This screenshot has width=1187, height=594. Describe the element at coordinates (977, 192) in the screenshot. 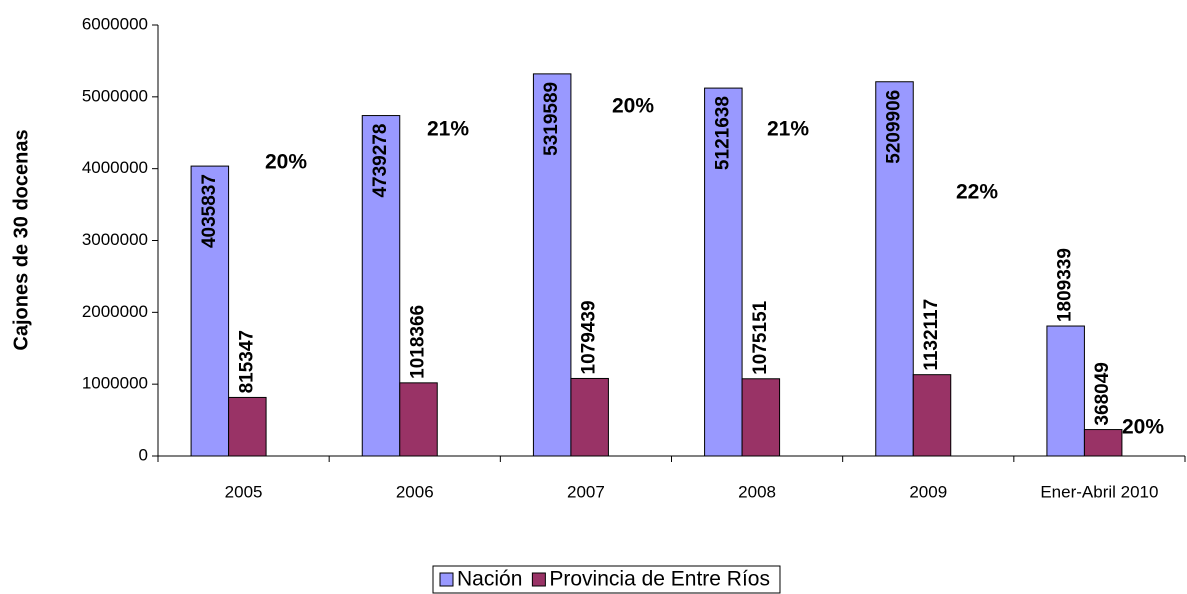

I see `annotation: 22%` at that location.